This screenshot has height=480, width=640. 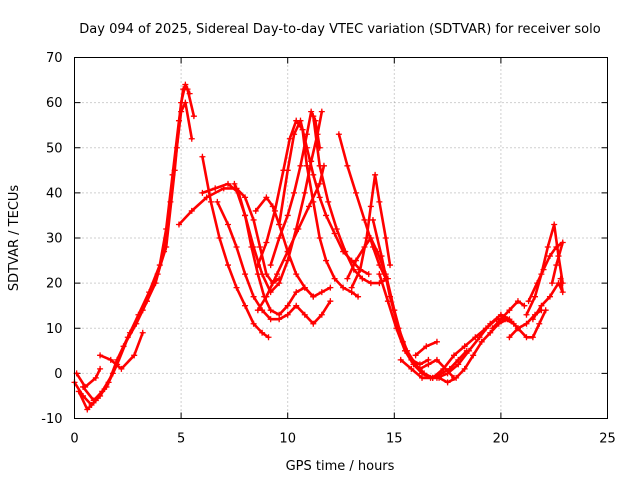 What do you see at coordinates (394, 439) in the screenshot?
I see `x-tick-label: 15` at bounding box center [394, 439].